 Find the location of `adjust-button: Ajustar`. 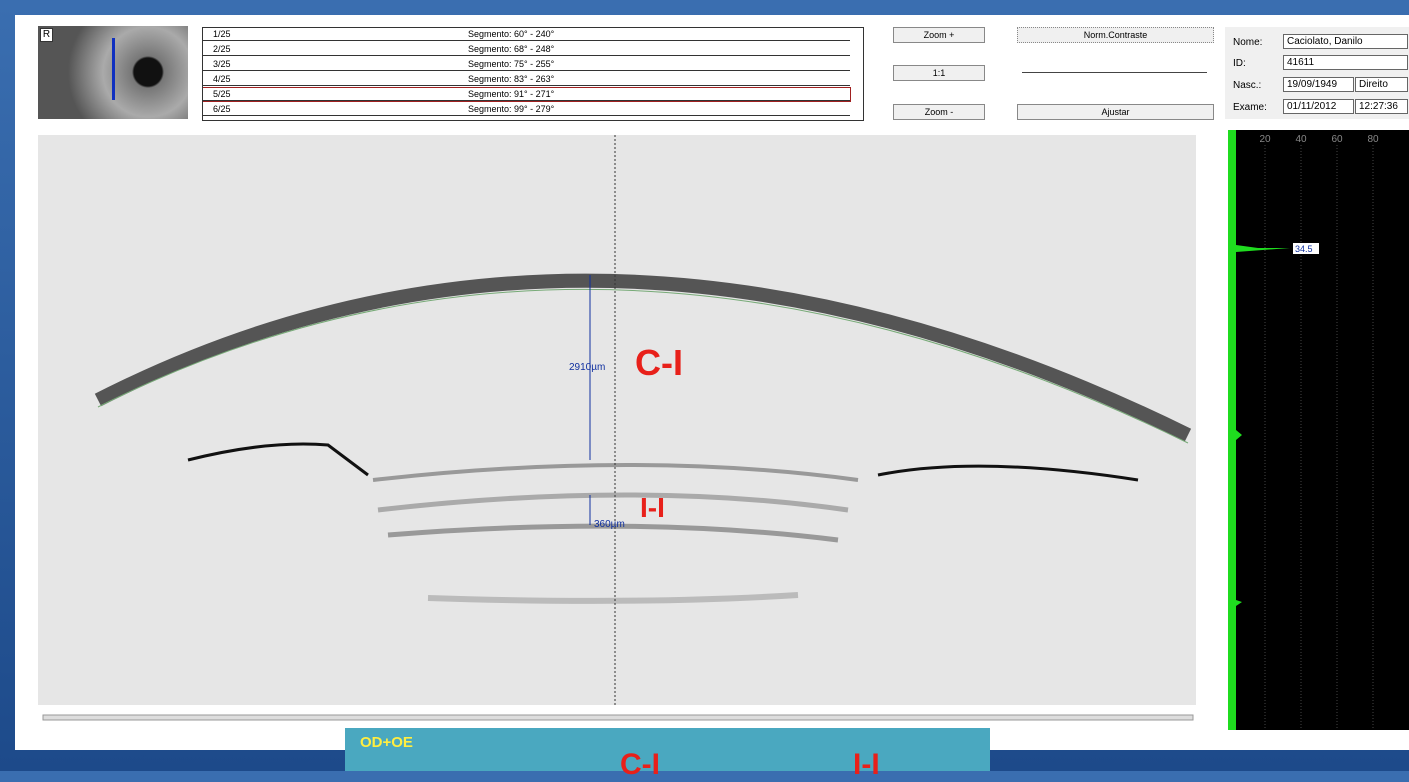

adjust-button: Ajustar is located at coordinates (1115, 112).